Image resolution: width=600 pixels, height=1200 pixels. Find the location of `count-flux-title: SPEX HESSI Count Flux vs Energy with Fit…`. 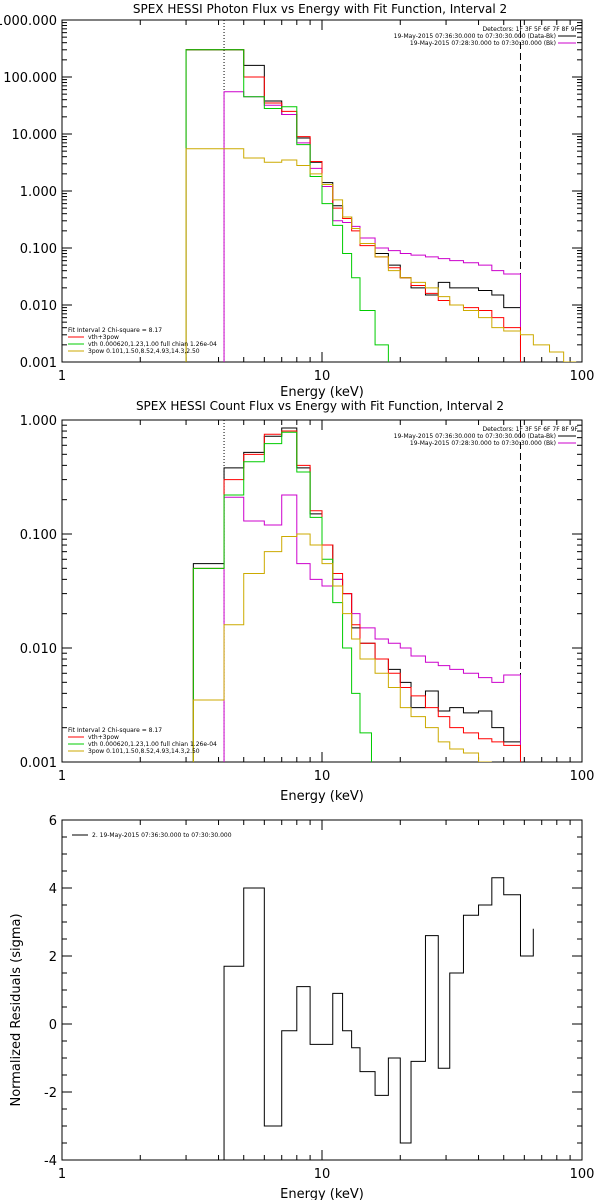

count-flux-title: SPEX HESSI Count Flux vs Energy with Fit… is located at coordinates (320, 406).